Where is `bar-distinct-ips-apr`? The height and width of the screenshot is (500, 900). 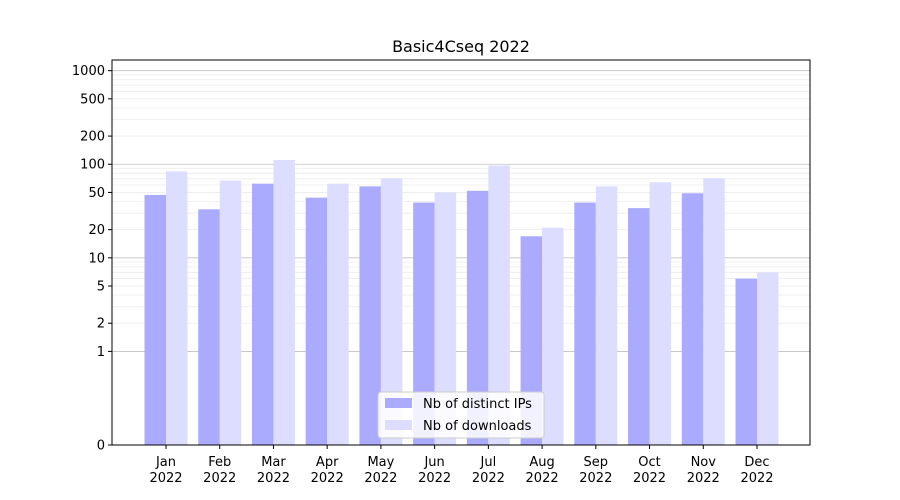 bar-distinct-ips-apr is located at coordinates (316, 321).